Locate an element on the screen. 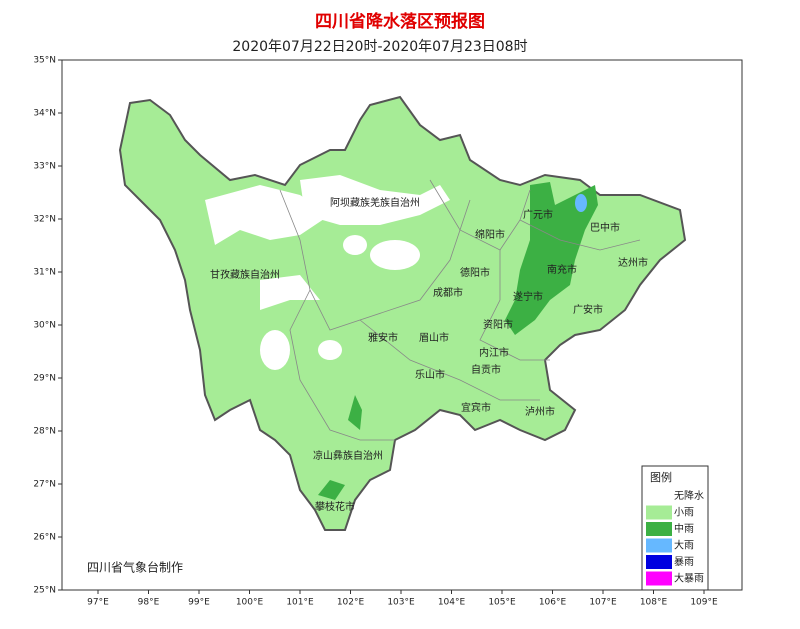 The width and height of the screenshot is (800, 629). lon-tick-label: 104°E is located at coordinates (452, 603).